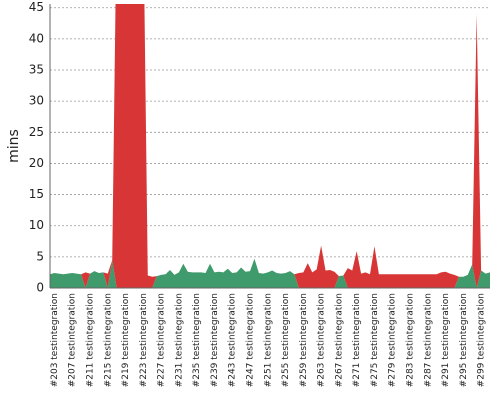  I want to click on x-tick-label: #239 testintegration, so click(215, 340).